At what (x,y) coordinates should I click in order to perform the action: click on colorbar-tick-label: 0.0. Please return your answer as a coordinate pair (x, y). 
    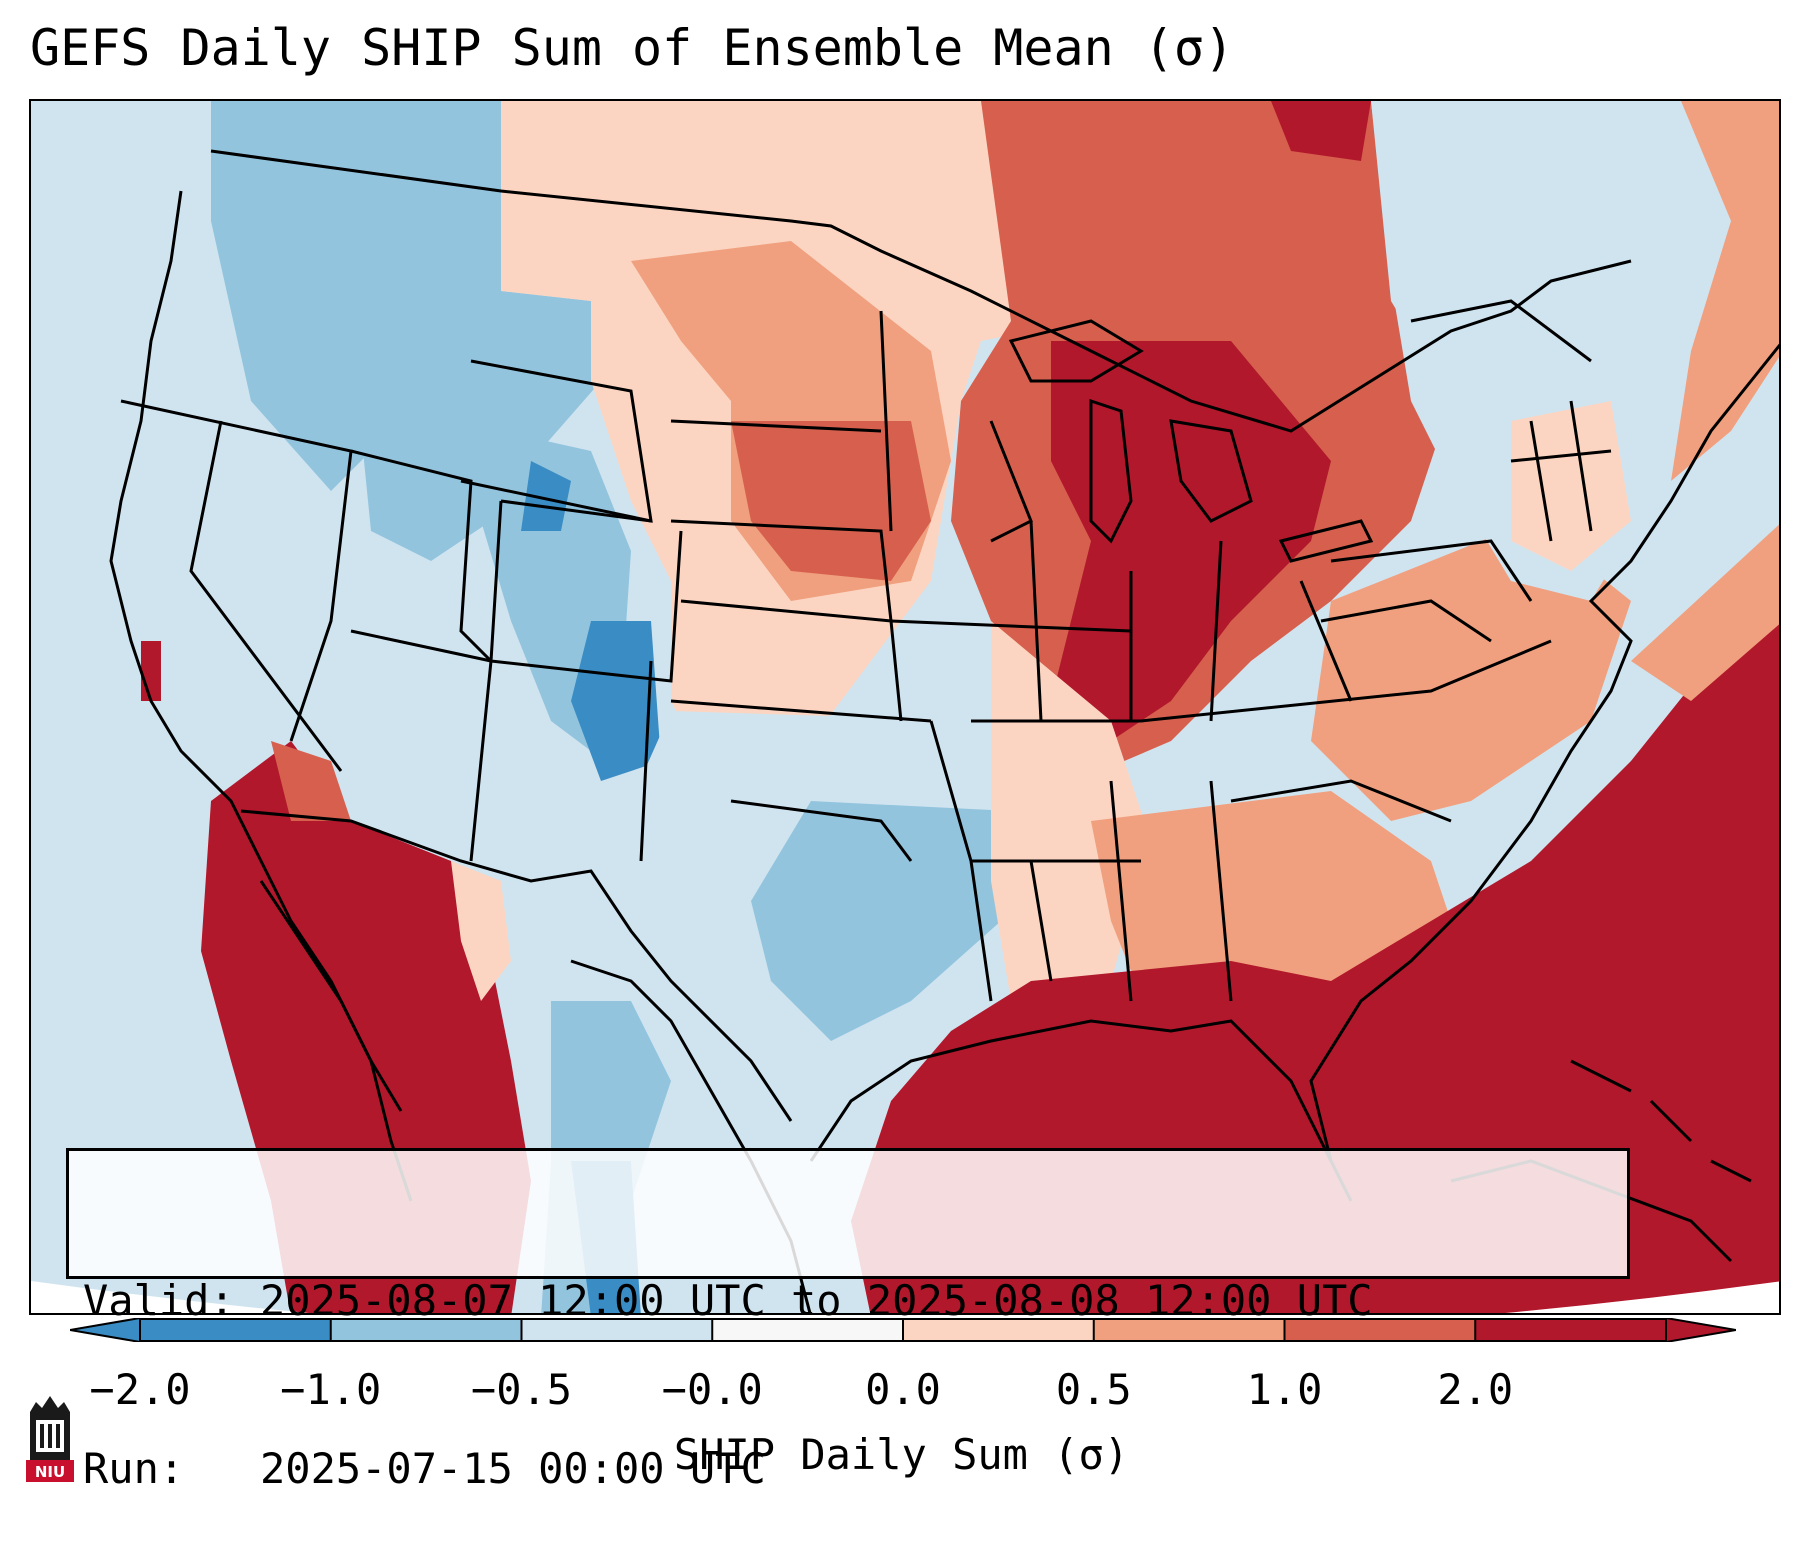
    Looking at the image, I should click on (903, 1389).